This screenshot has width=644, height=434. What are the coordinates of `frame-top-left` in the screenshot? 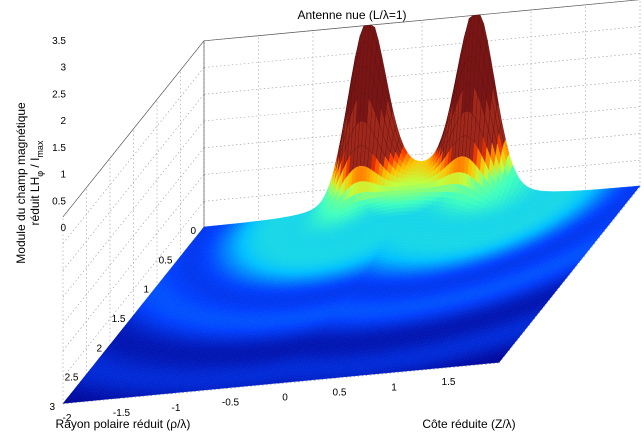 It's located at (133, 129).